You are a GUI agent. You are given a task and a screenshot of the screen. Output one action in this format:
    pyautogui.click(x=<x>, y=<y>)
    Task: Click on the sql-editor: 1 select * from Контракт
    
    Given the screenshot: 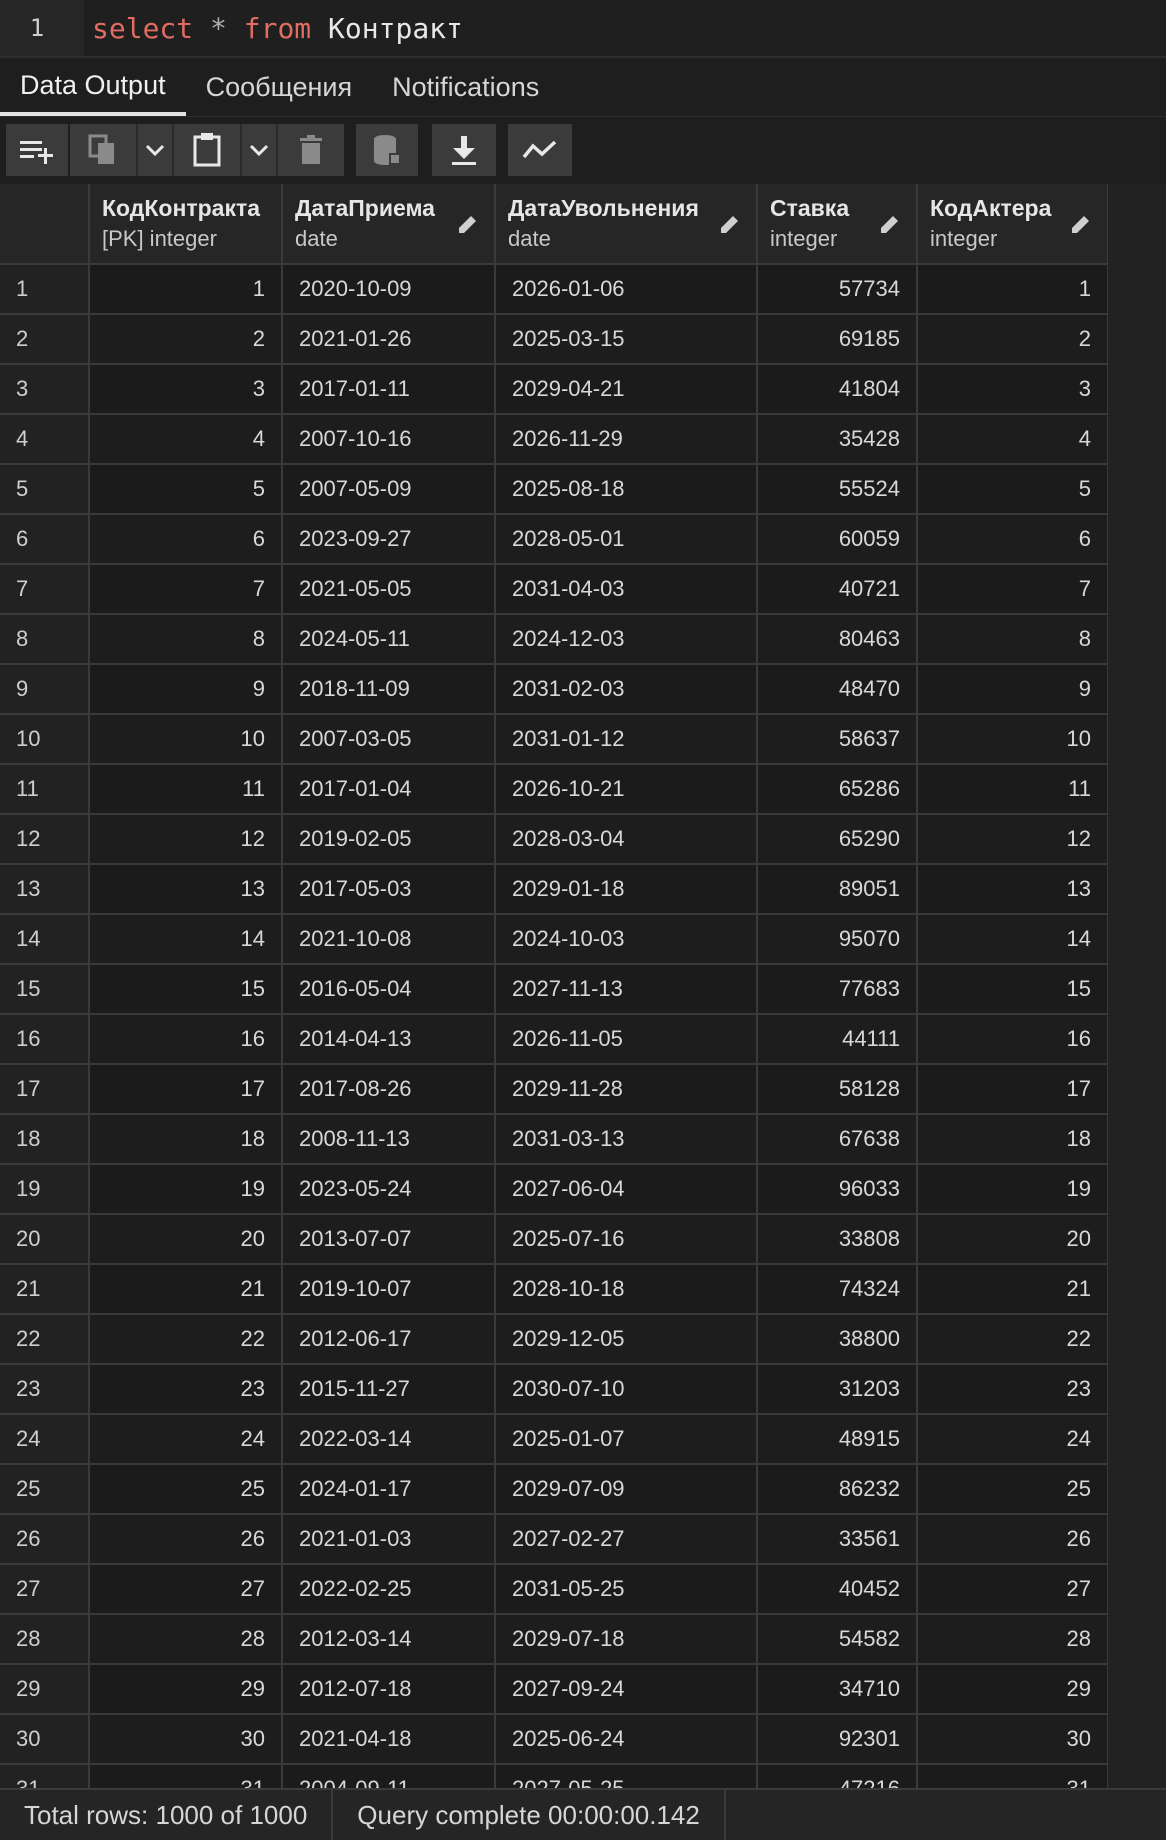 What is the action you would take?
    pyautogui.click(x=583, y=29)
    